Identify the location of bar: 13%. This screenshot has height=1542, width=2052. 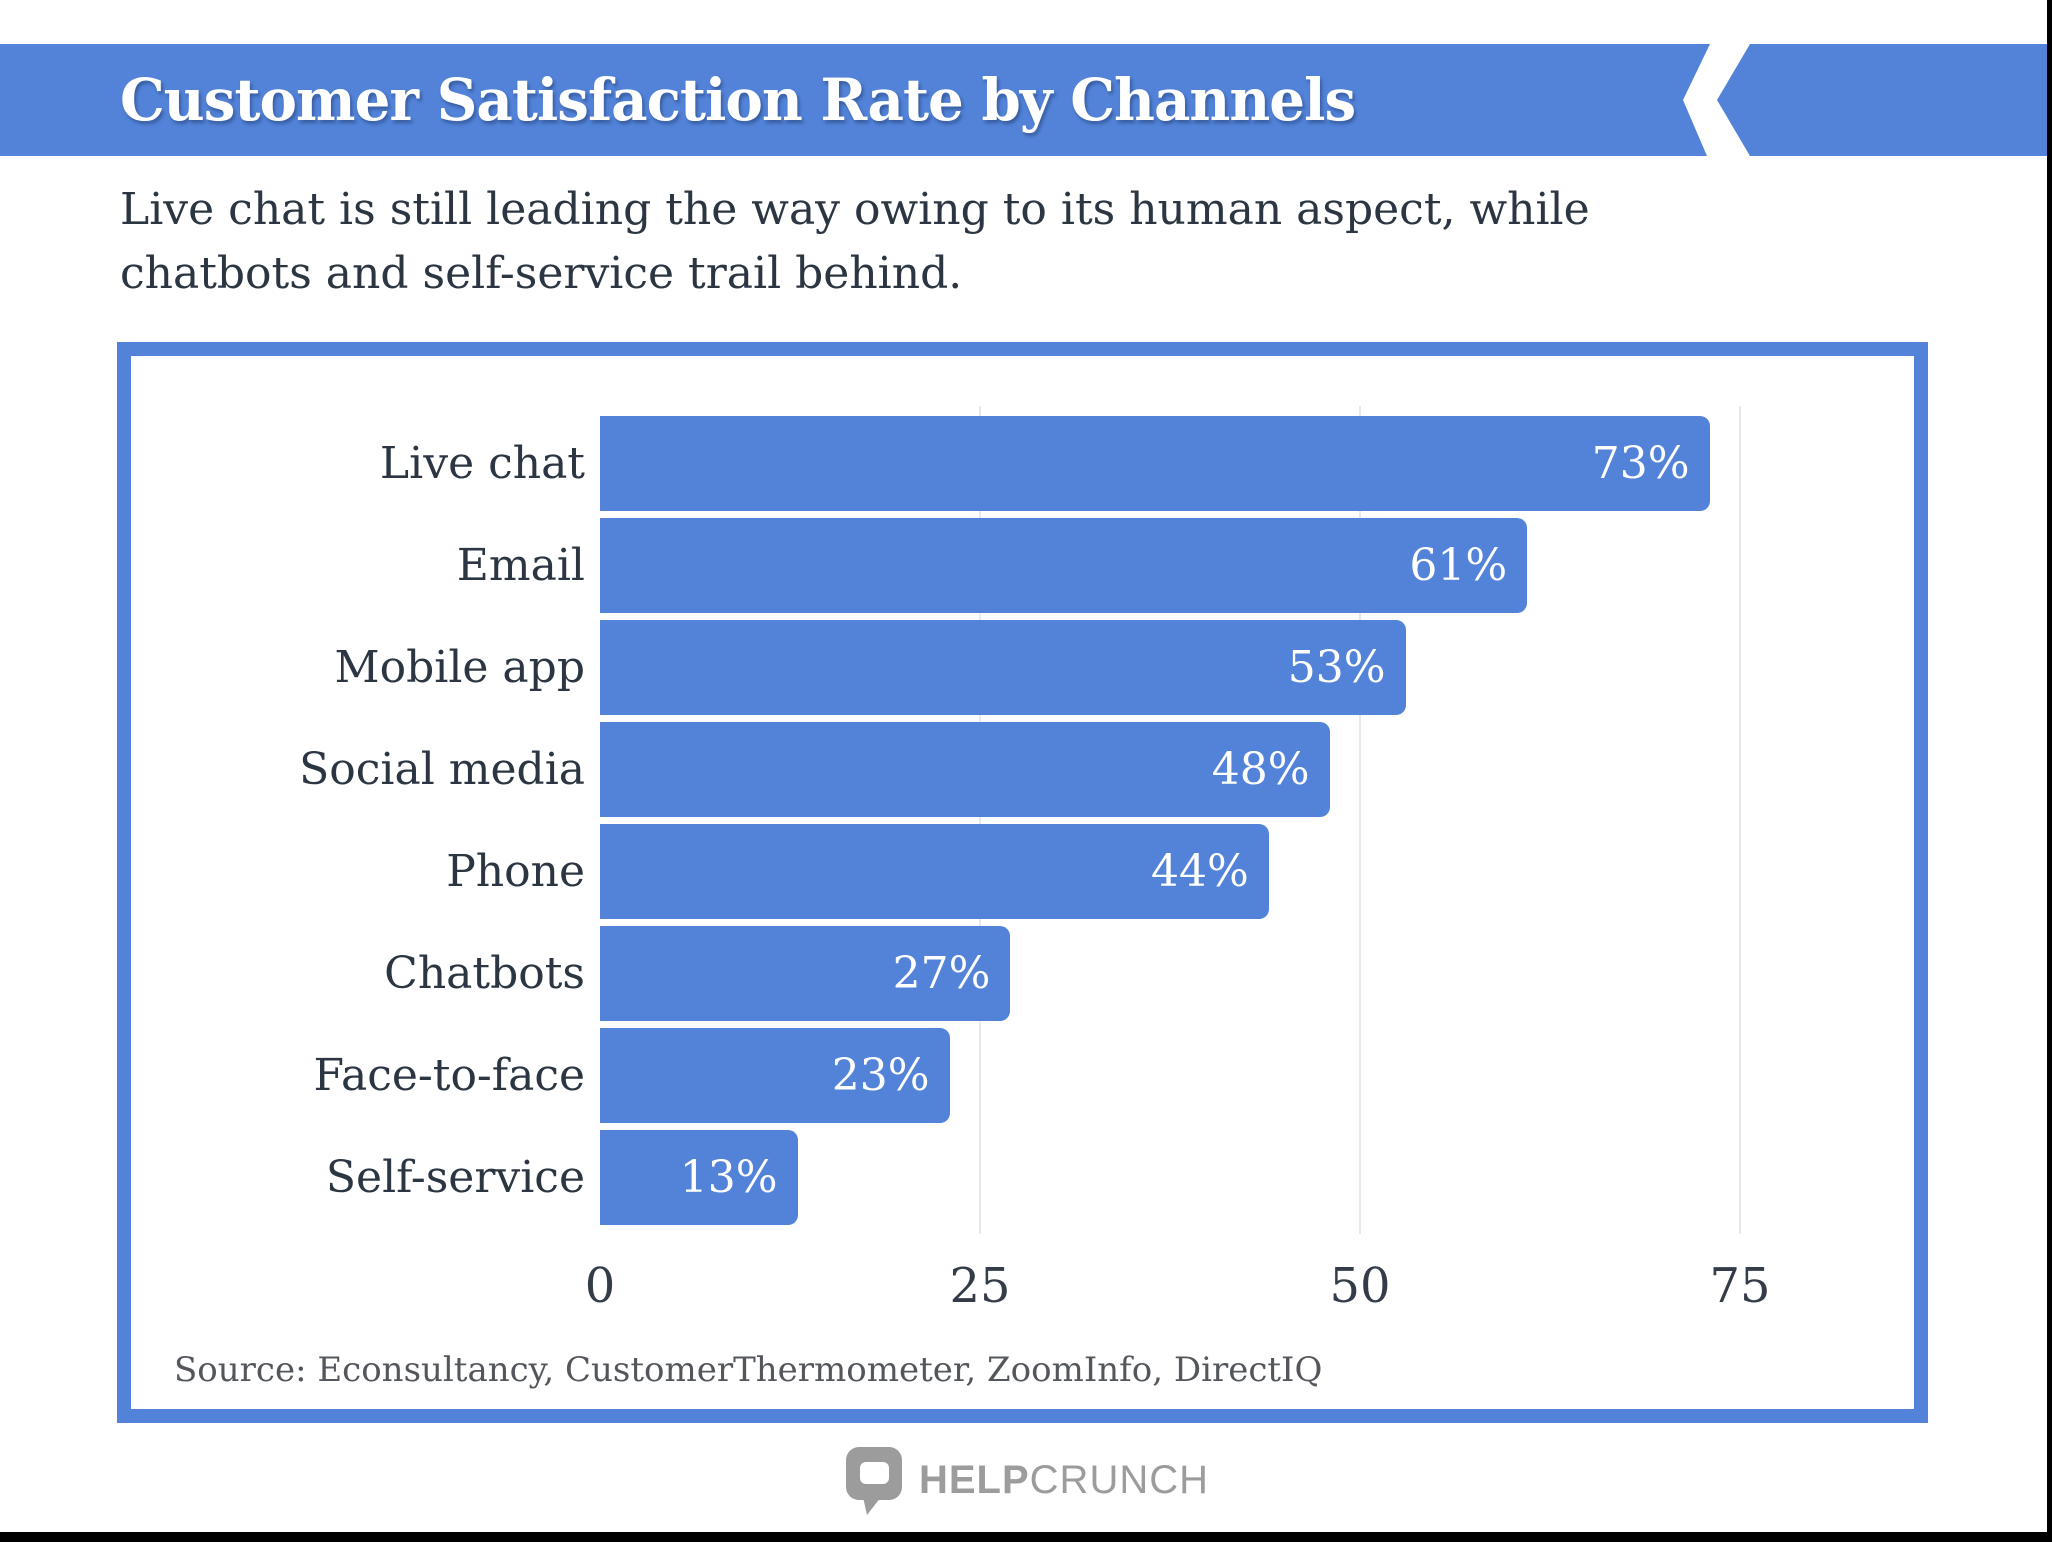
(699, 1177).